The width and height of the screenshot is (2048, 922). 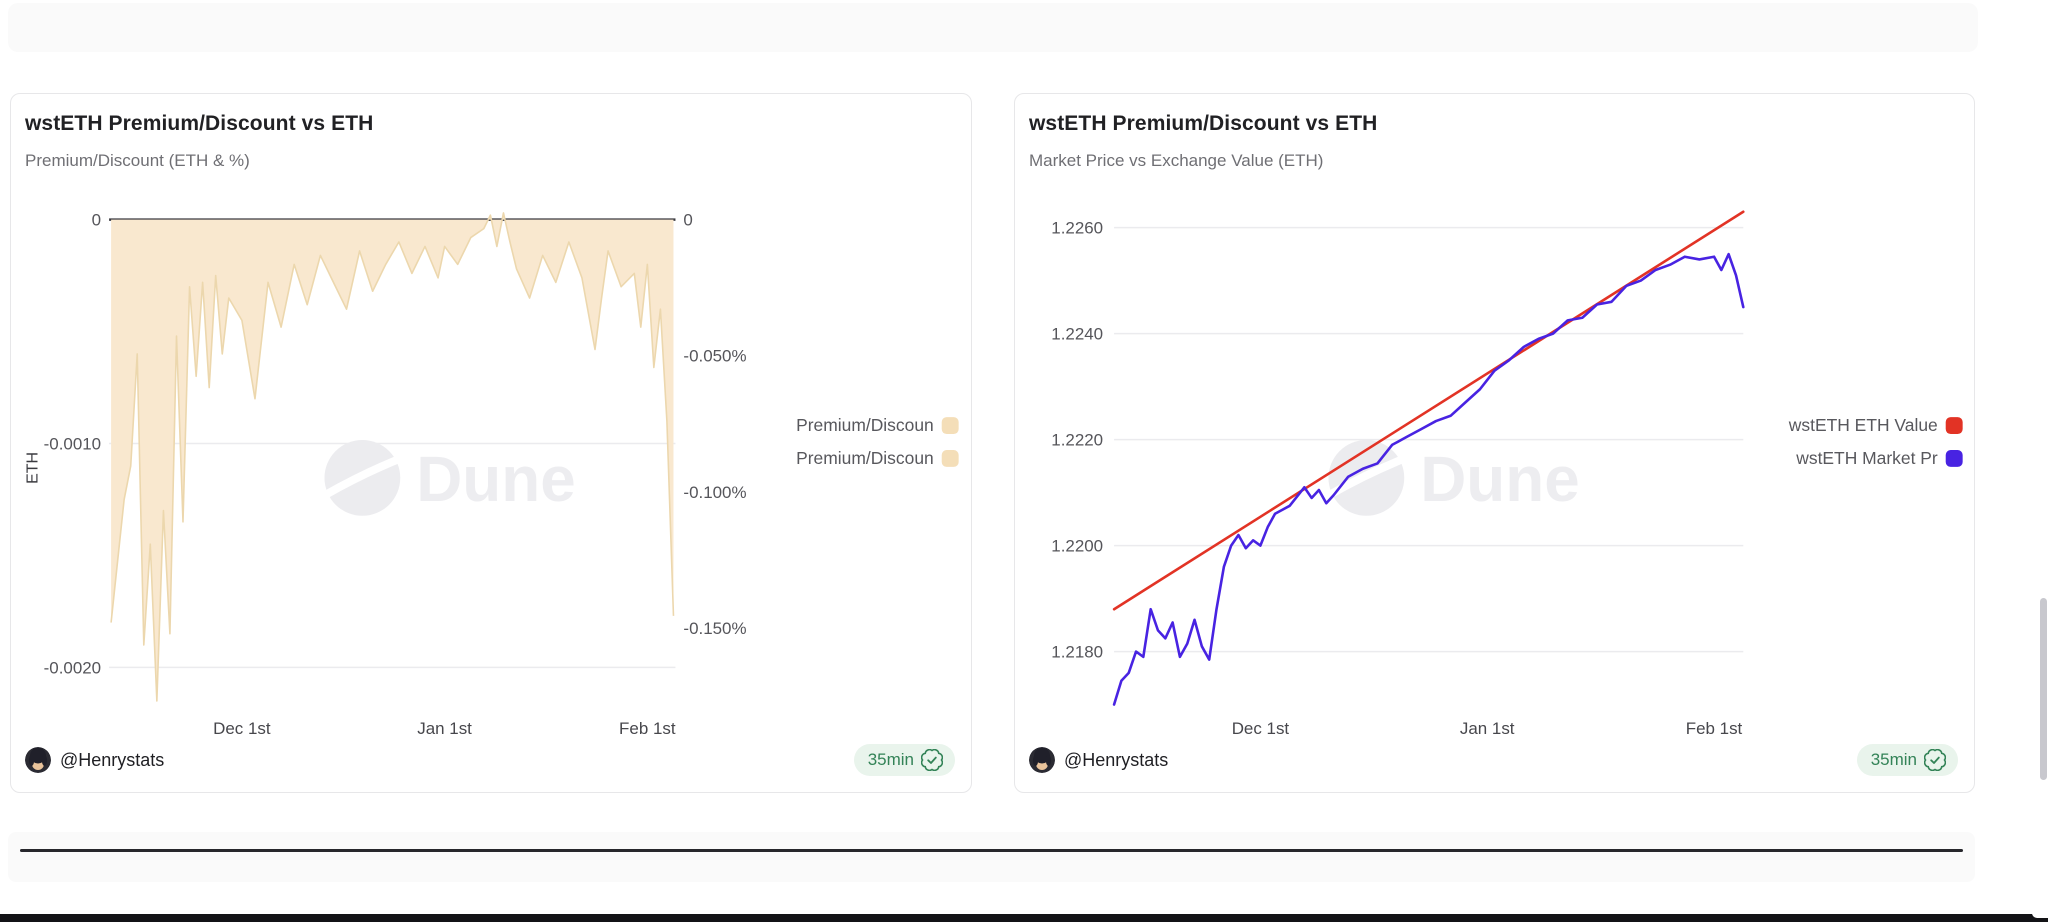 I want to click on y-axis-title: ETH, so click(x=32, y=468).